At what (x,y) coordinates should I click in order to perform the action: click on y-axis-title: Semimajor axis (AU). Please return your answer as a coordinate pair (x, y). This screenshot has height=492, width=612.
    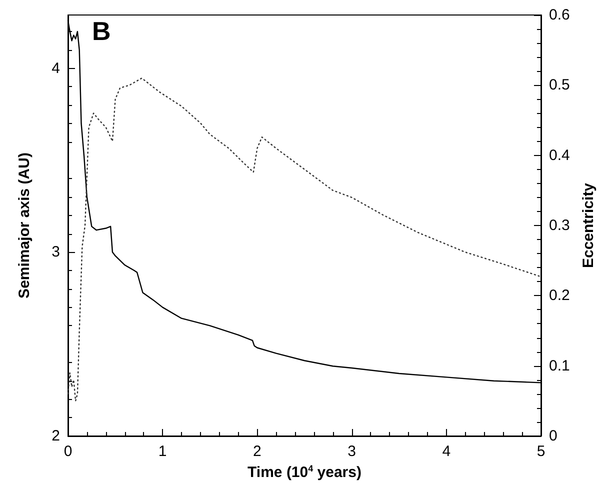
    Looking at the image, I should click on (24, 225).